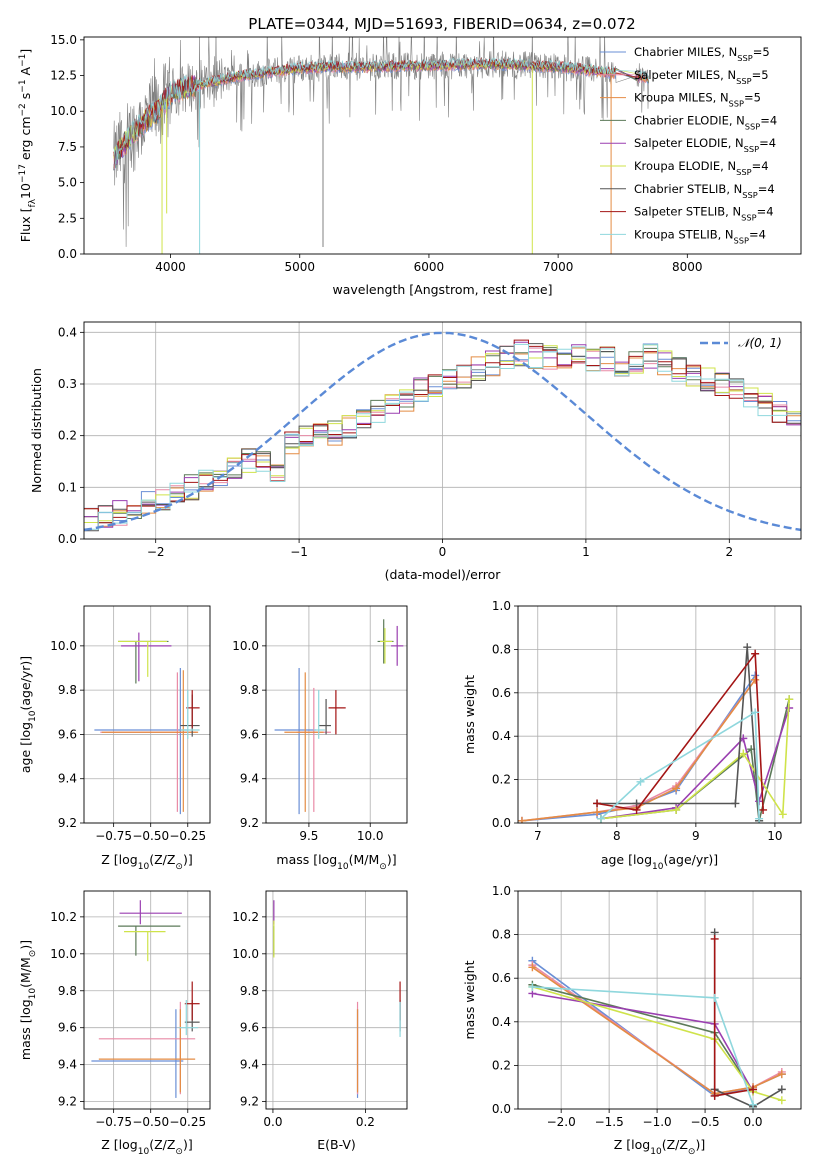 The height and width of the screenshot is (1170, 819). I want to click on spectrum-lines, so click(381, 145).